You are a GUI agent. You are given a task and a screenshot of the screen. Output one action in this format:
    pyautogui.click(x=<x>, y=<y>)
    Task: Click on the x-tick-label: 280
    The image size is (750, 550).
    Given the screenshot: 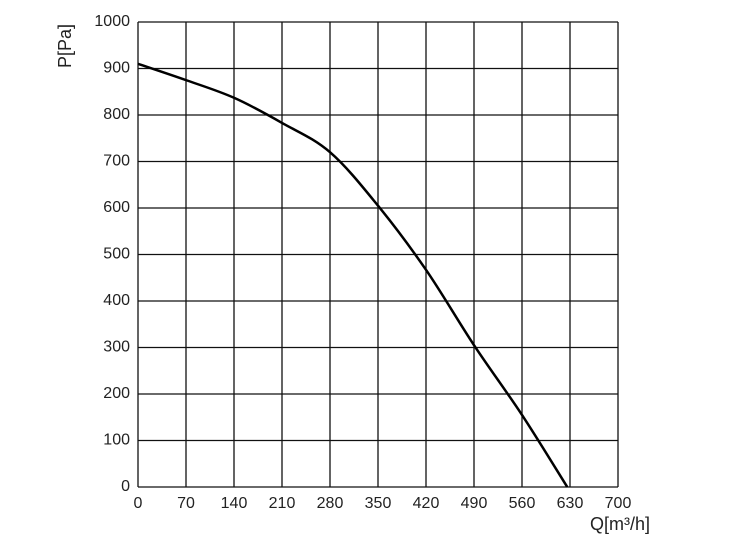 What is the action you would take?
    pyautogui.click(x=330, y=503)
    